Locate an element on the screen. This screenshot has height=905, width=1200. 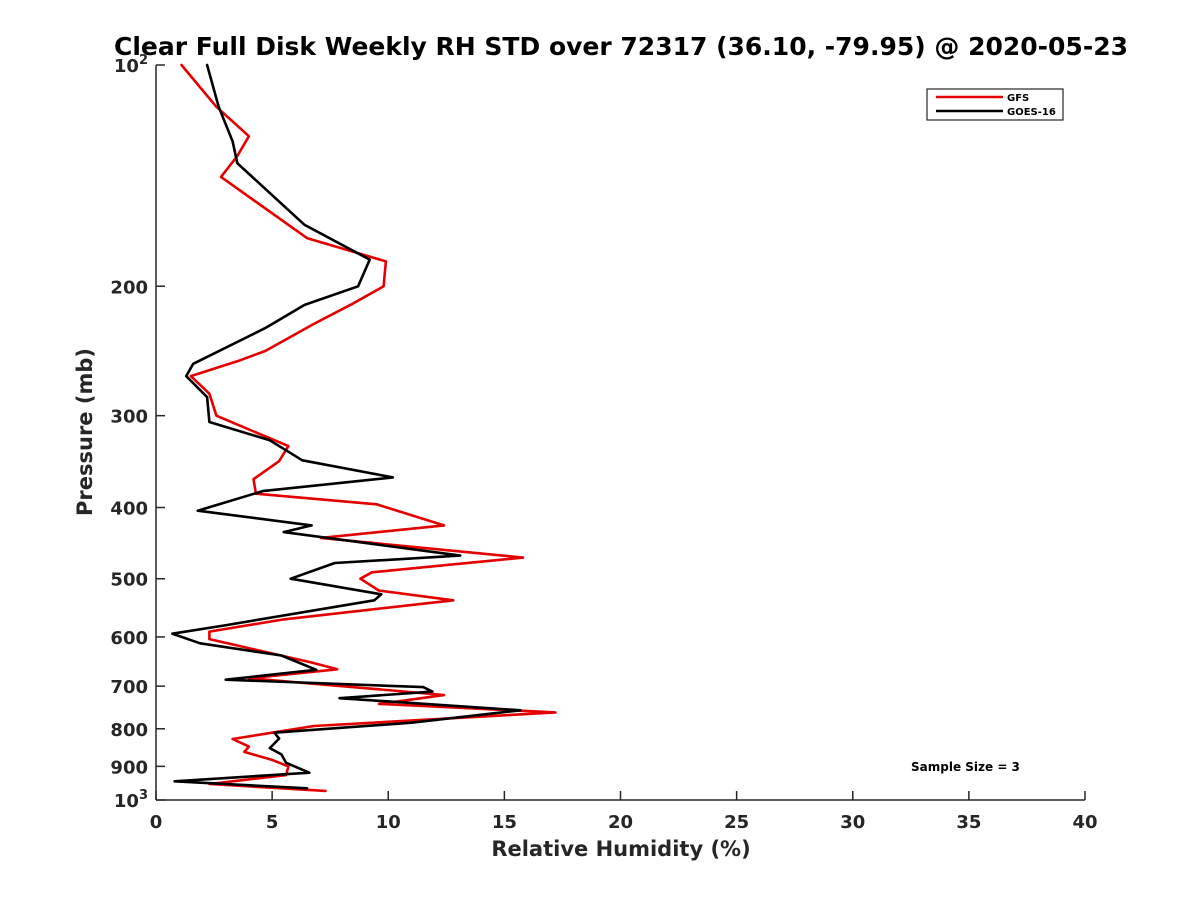
x-tick-label: 10 is located at coordinates (388, 822).